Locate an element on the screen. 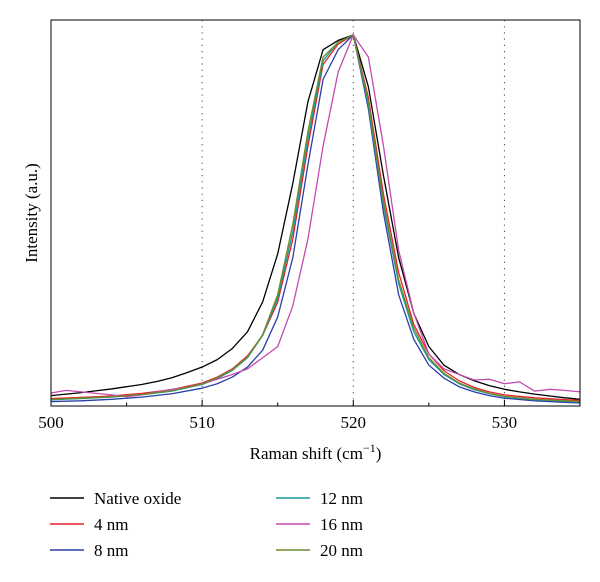 The width and height of the screenshot is (600, 582). x-axis-label-close: ) is located at coordinates (379, 453).